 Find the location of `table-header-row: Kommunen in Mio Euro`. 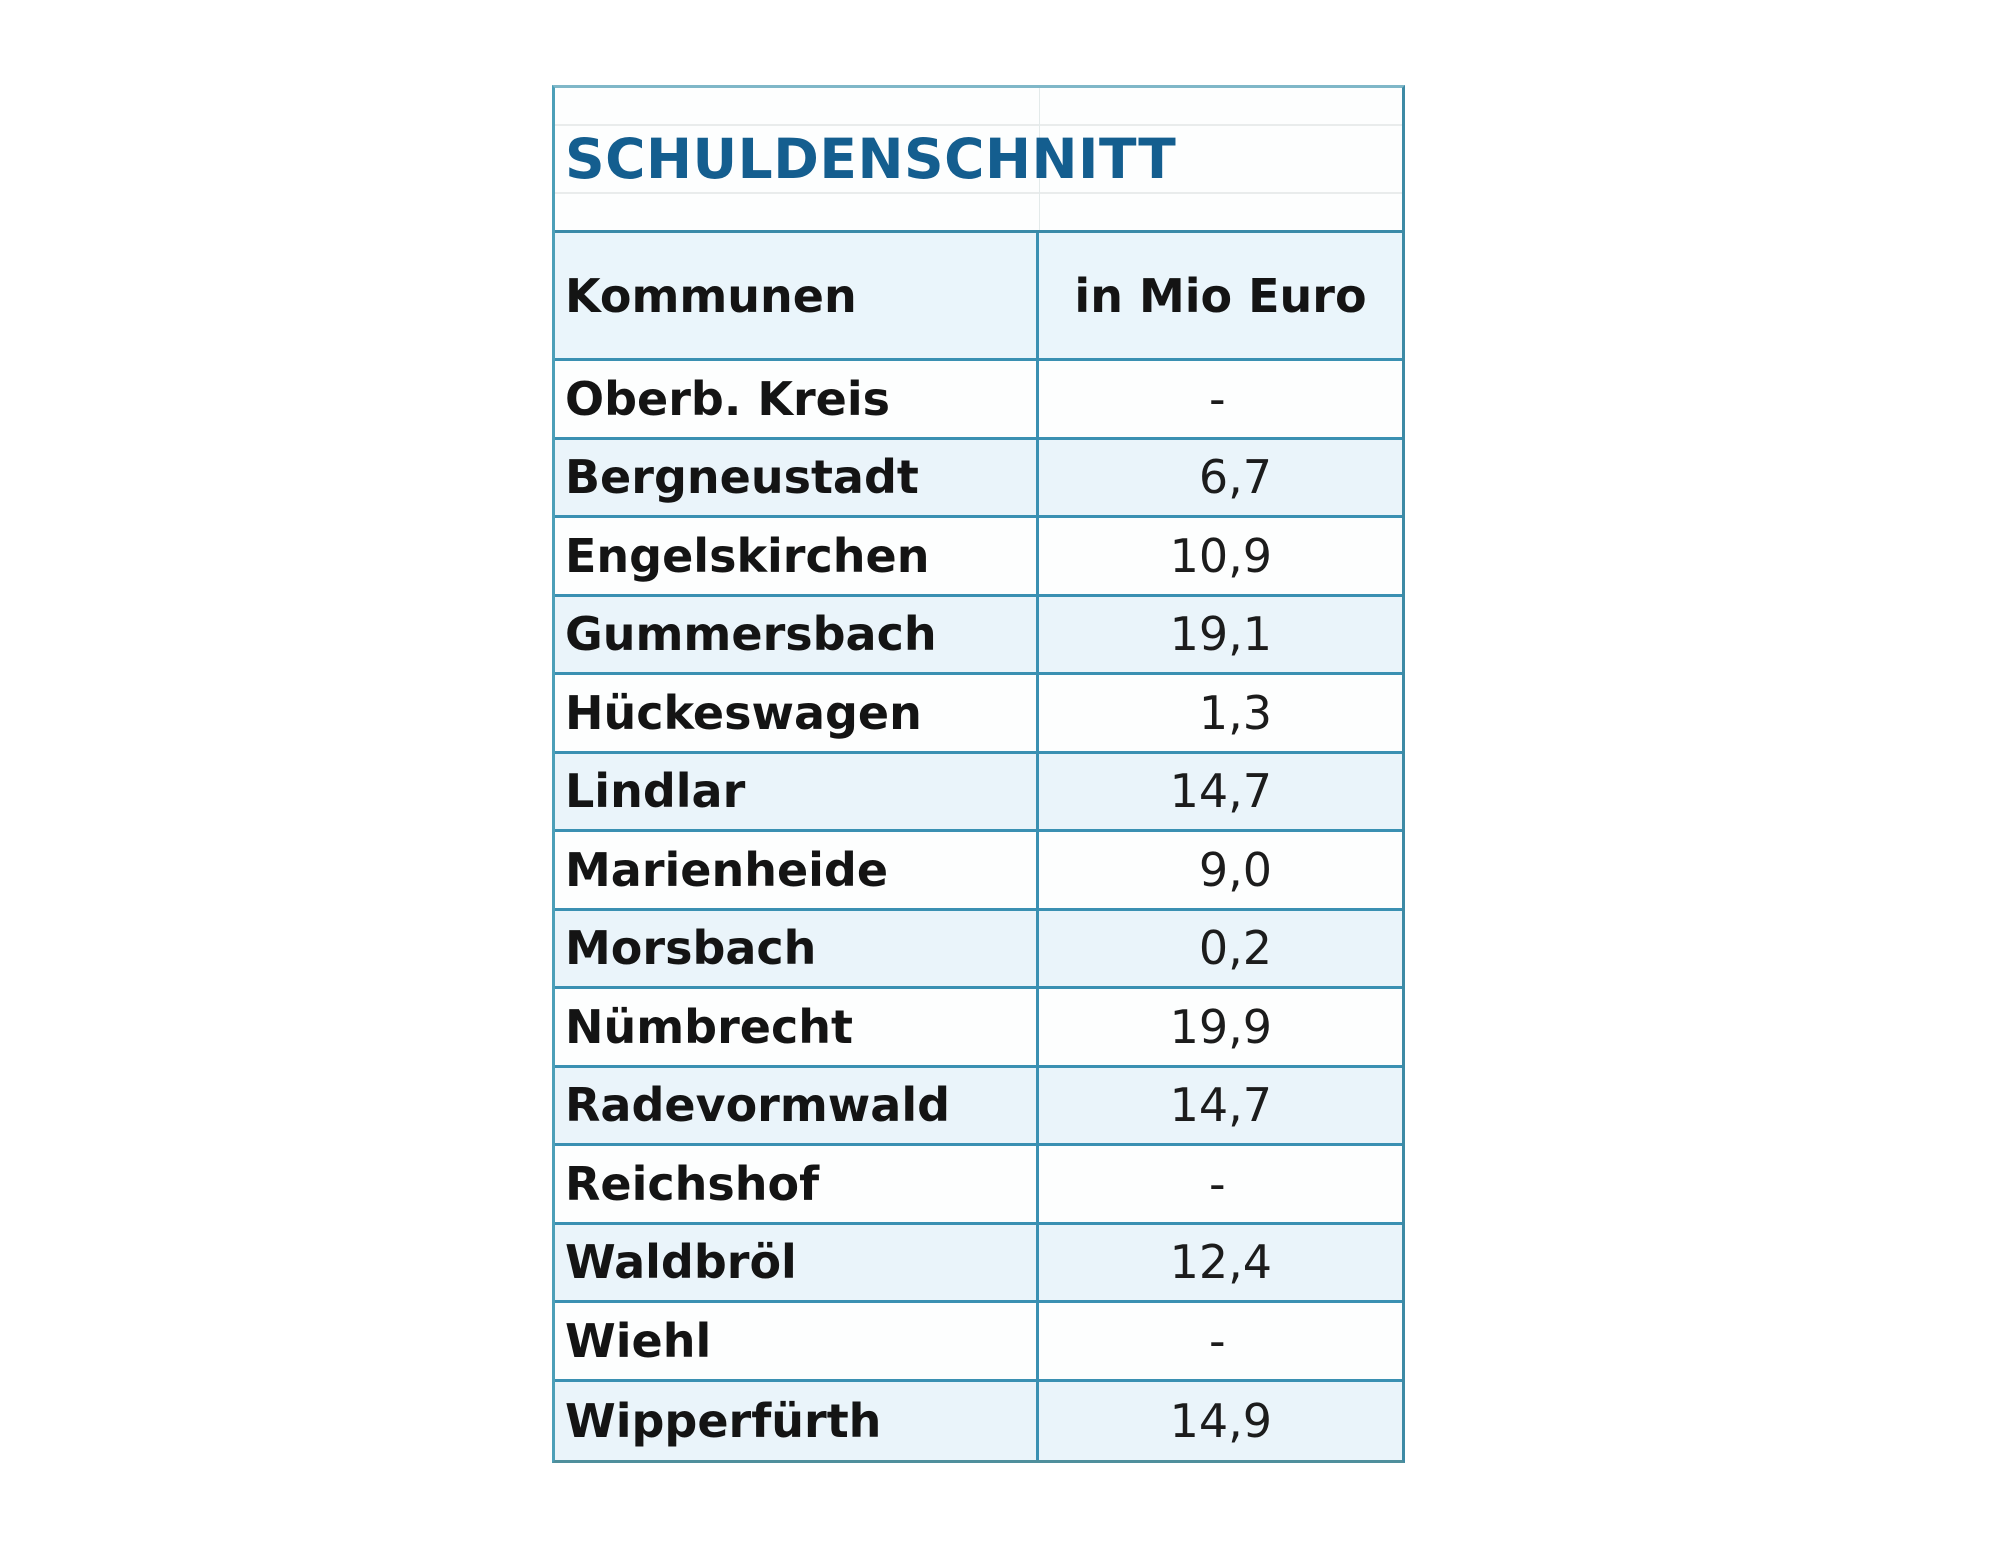

table-header-row: Kommunen in Mio Euro is located at coordinates (978, 297).